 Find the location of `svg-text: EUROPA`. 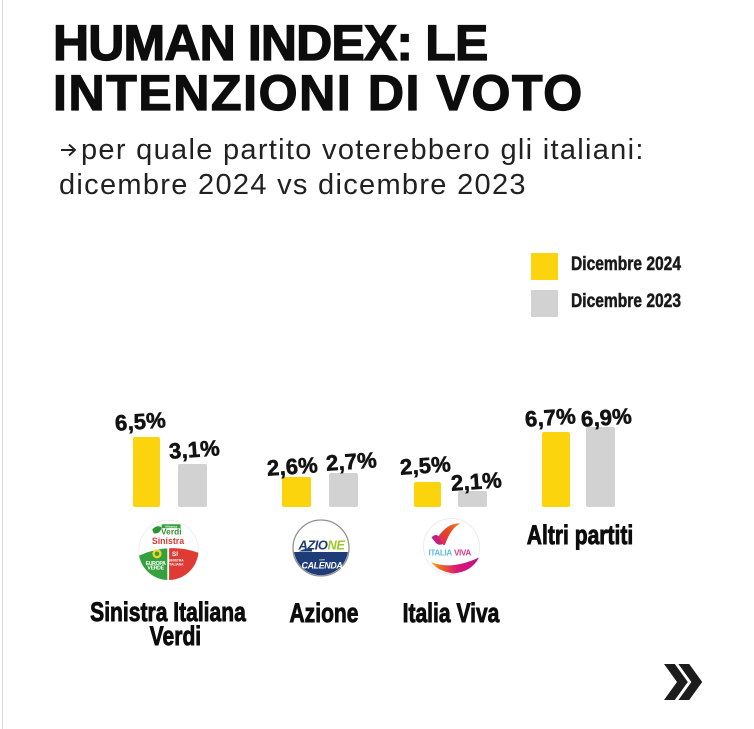

svg-text: EUROPA is located at coordinates (156, 564).